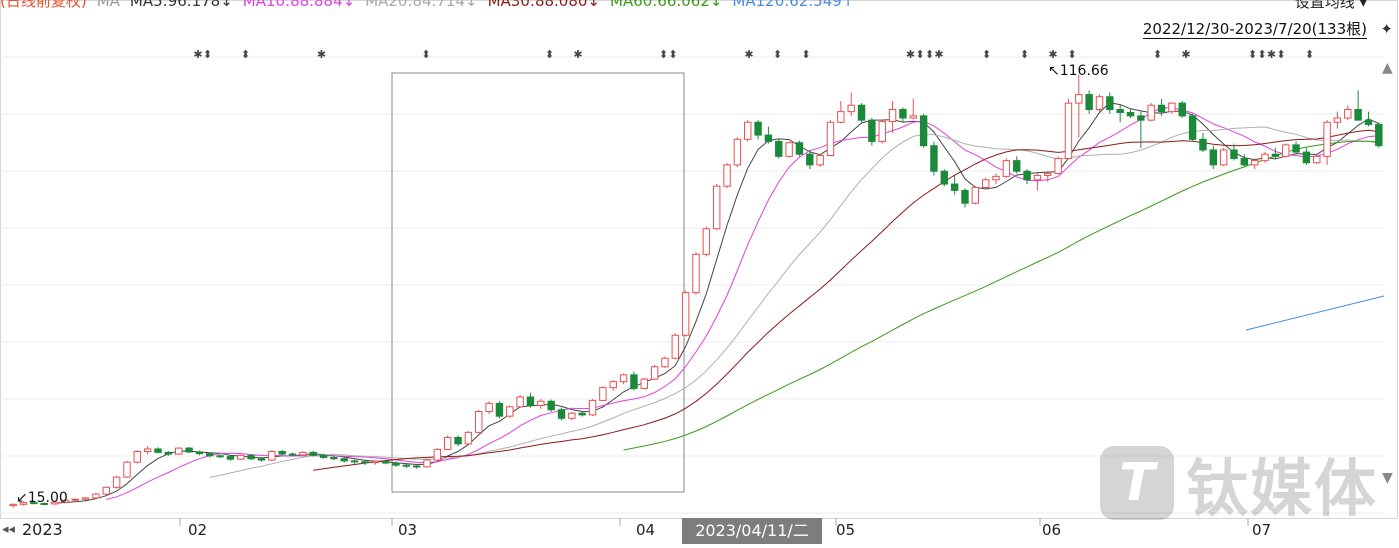  I want to click on watermark-text: 钛媒体, so click(1282, 488).